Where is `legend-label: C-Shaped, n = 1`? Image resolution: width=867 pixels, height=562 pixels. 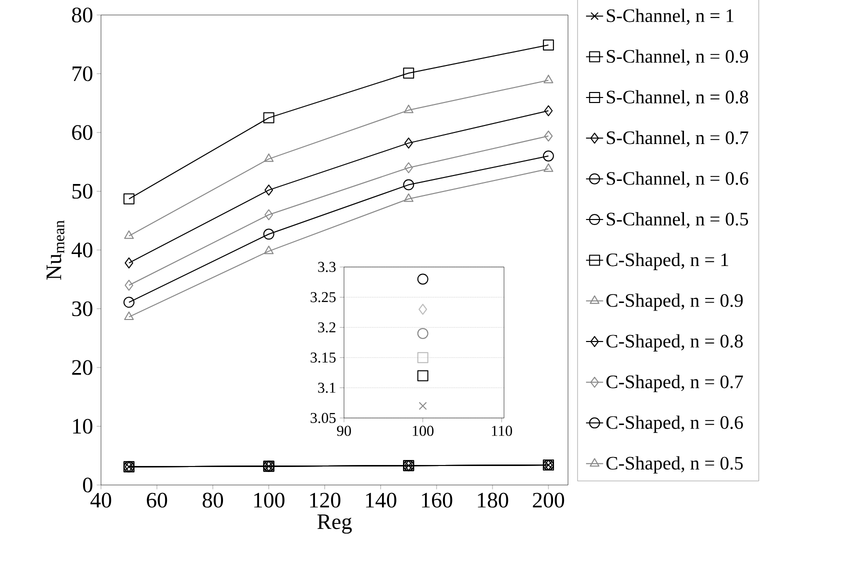 legend-label: C-Shaped, n = 1 is located at coordinates (667, 261).